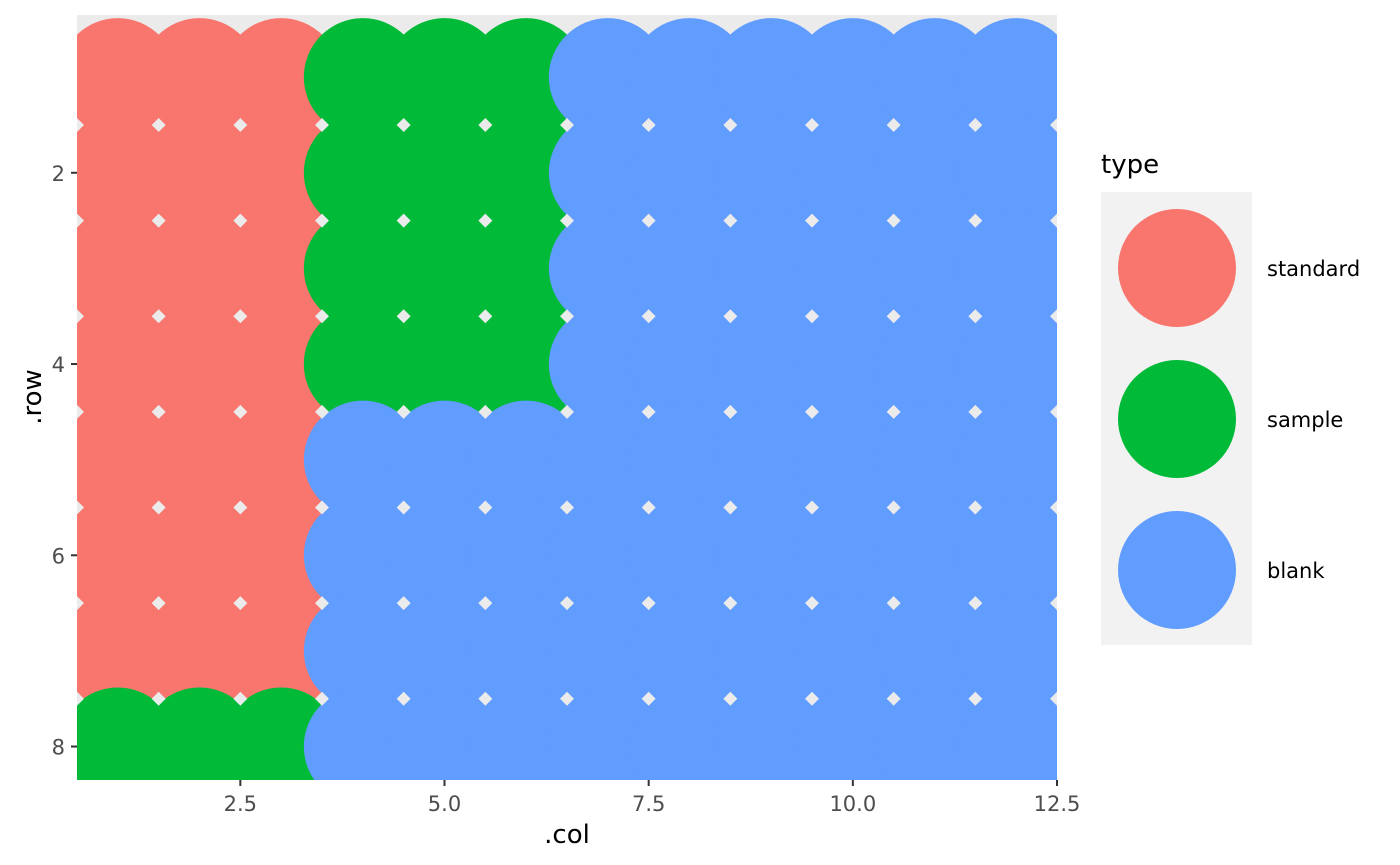 Image resolution: width=1400 pixels, height=865 pixels. Describe the element at coordinates (1177, 570) in the screenshot. I see `legend-key-blank` at that location.